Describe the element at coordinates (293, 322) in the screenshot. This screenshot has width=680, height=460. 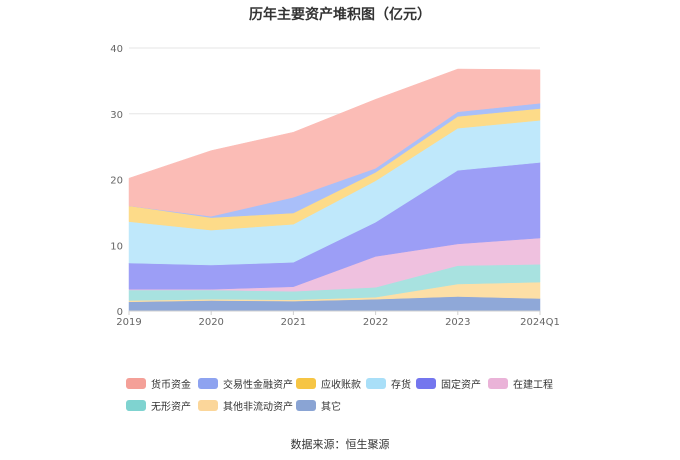
I see `x-tick-label: 2021` at that location.